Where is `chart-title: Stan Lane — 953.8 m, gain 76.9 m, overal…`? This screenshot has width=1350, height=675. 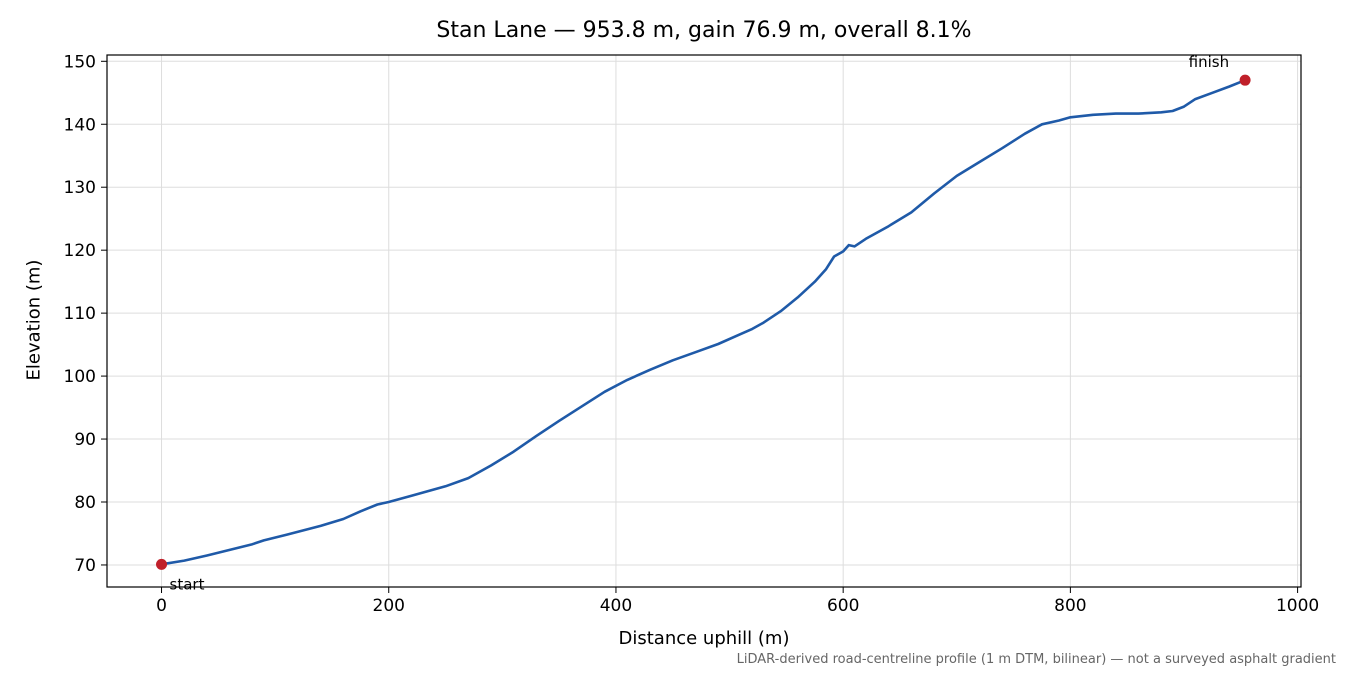
chart-title: Stan Lane — 953.8 m, gain 76.9 m, overal… is located at coordinates (704, 30).